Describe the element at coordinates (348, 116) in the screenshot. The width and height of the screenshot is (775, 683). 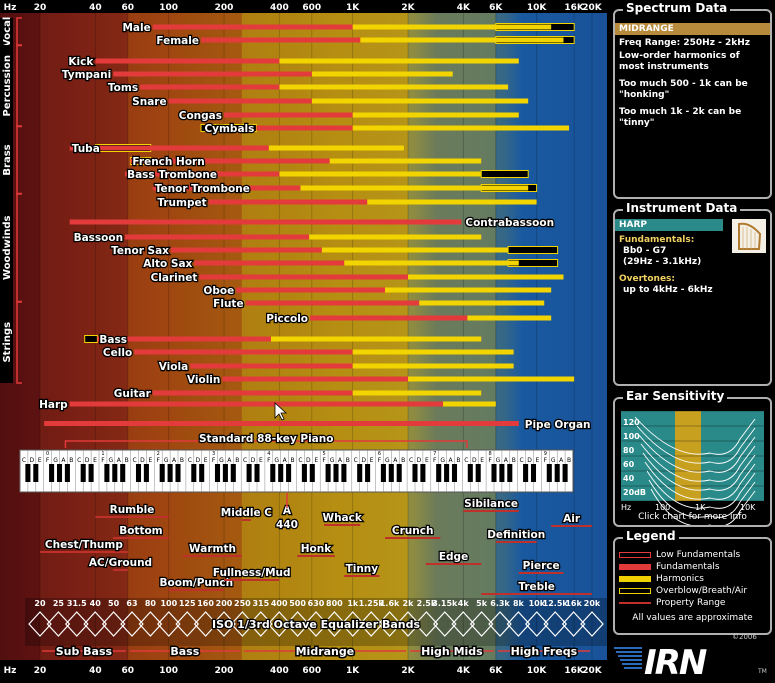
I see `instrument-row: Congas` at that location.